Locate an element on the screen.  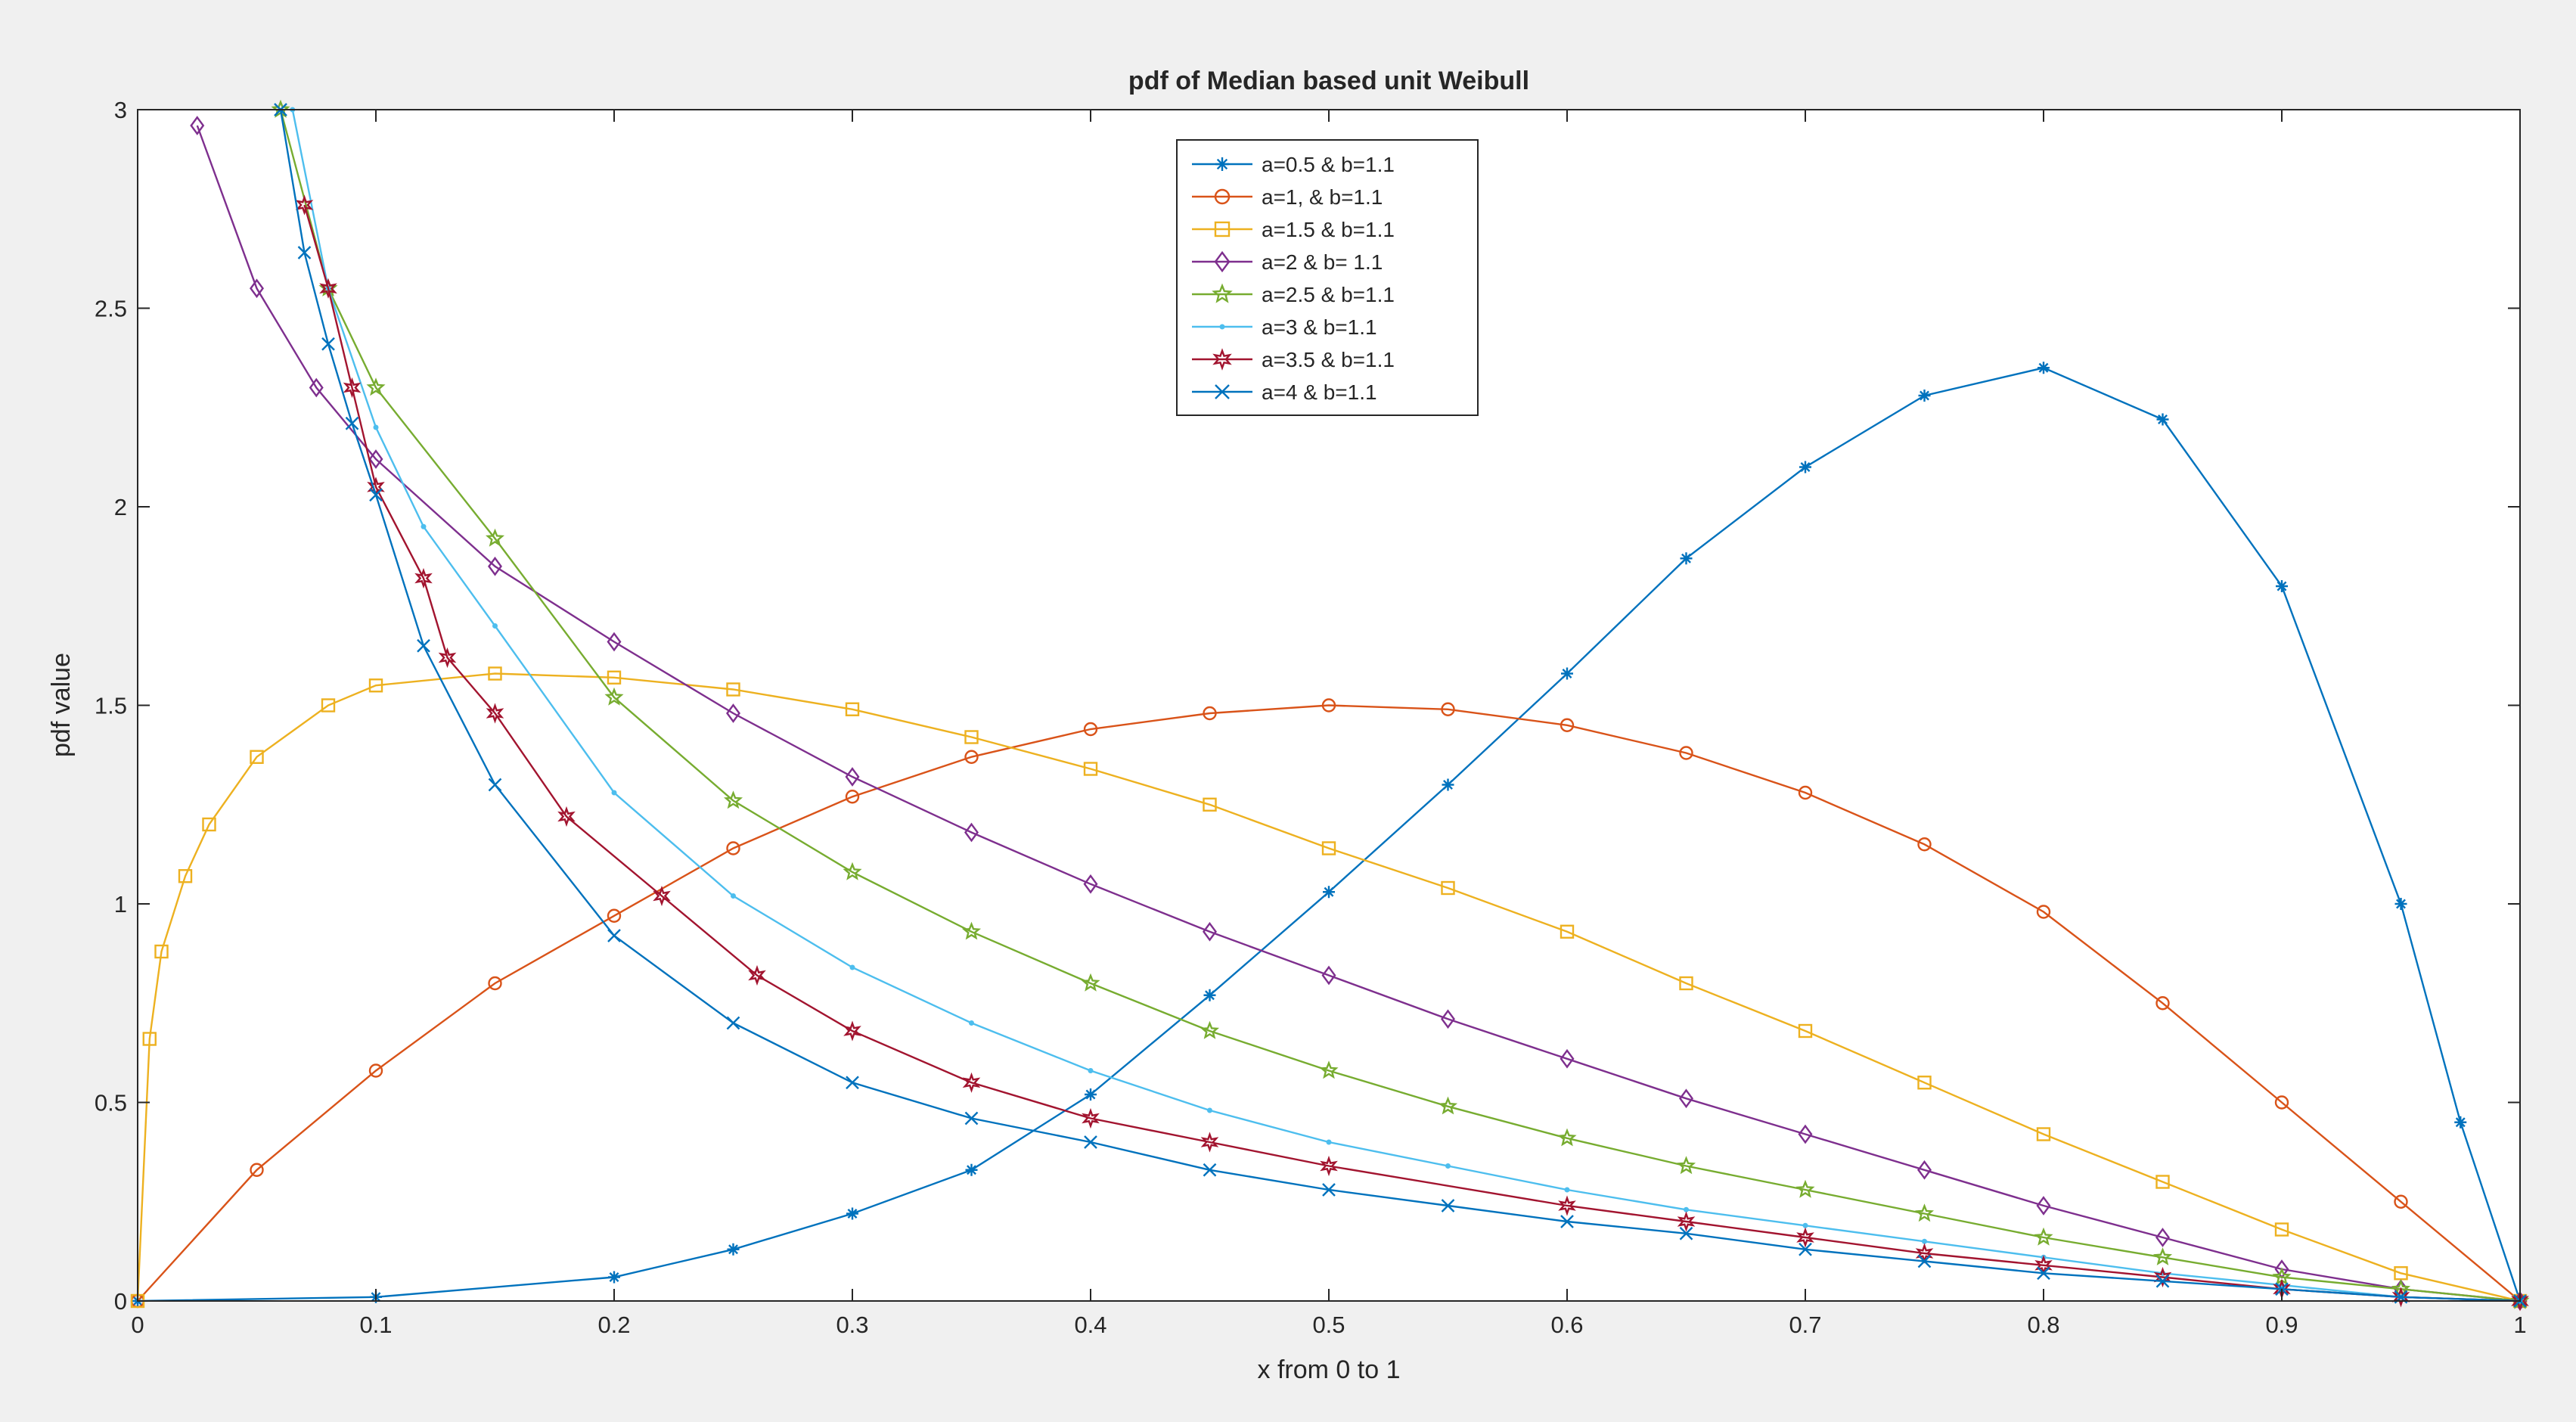
x-tick-label: 0.9 is located at coordinates (2281, 1325).